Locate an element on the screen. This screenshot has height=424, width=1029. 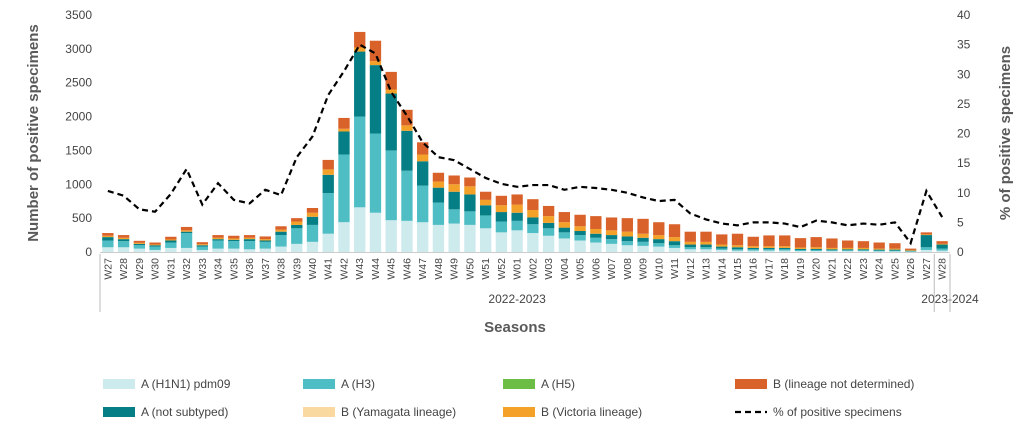
right-axis-ticks: 0 5 10 15 20 25 30 35 40 is located at coordinates (964, 133).